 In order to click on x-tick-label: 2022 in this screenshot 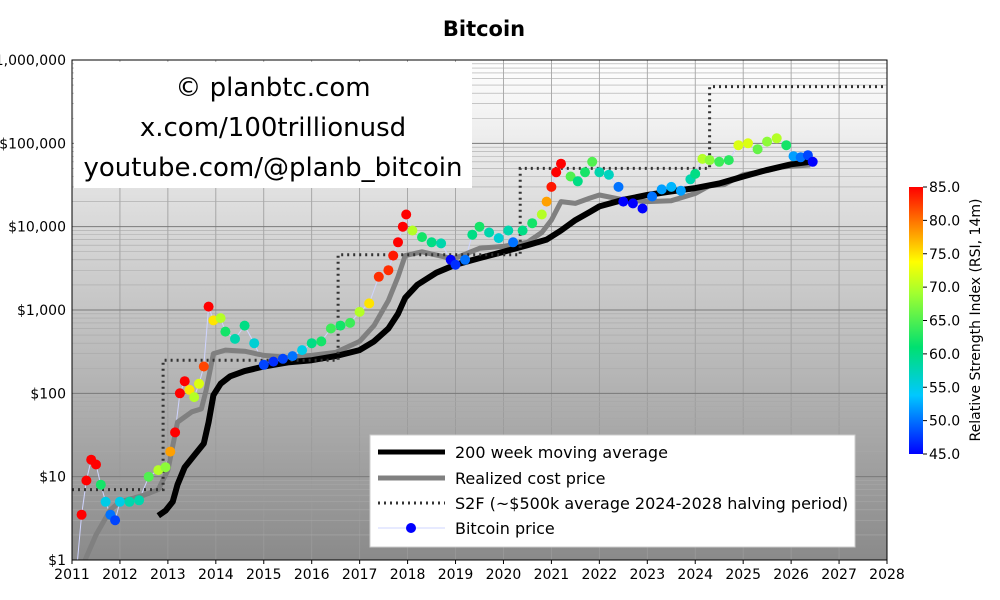, I will do `click(600, 575)`.